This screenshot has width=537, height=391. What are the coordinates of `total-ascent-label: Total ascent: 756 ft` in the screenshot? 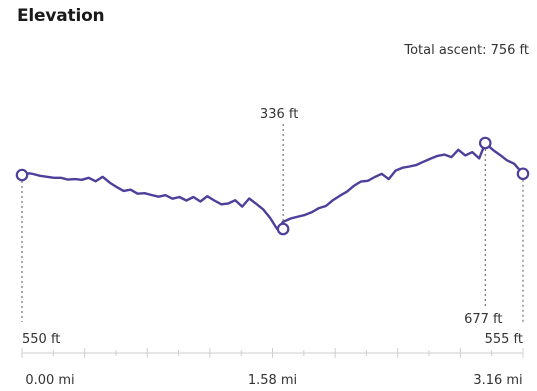 It's located at (466, 50).